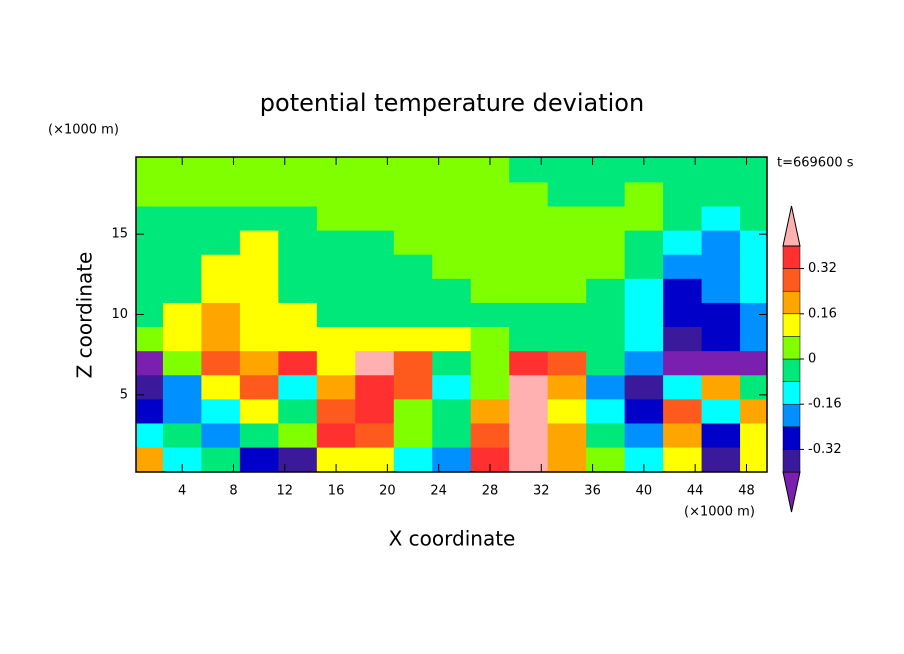  Describe the element at coordinates (815, 163) in the screenshot. I see `time-label: t=669600 s` at that location.